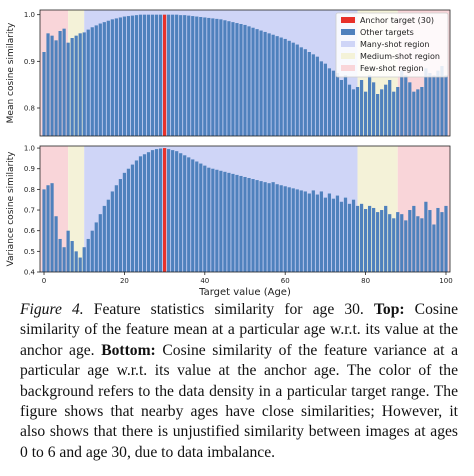  Describe the element at coordinates (124, 281) in the screenshot. I see `variance-xtick-label: 20` at that location.